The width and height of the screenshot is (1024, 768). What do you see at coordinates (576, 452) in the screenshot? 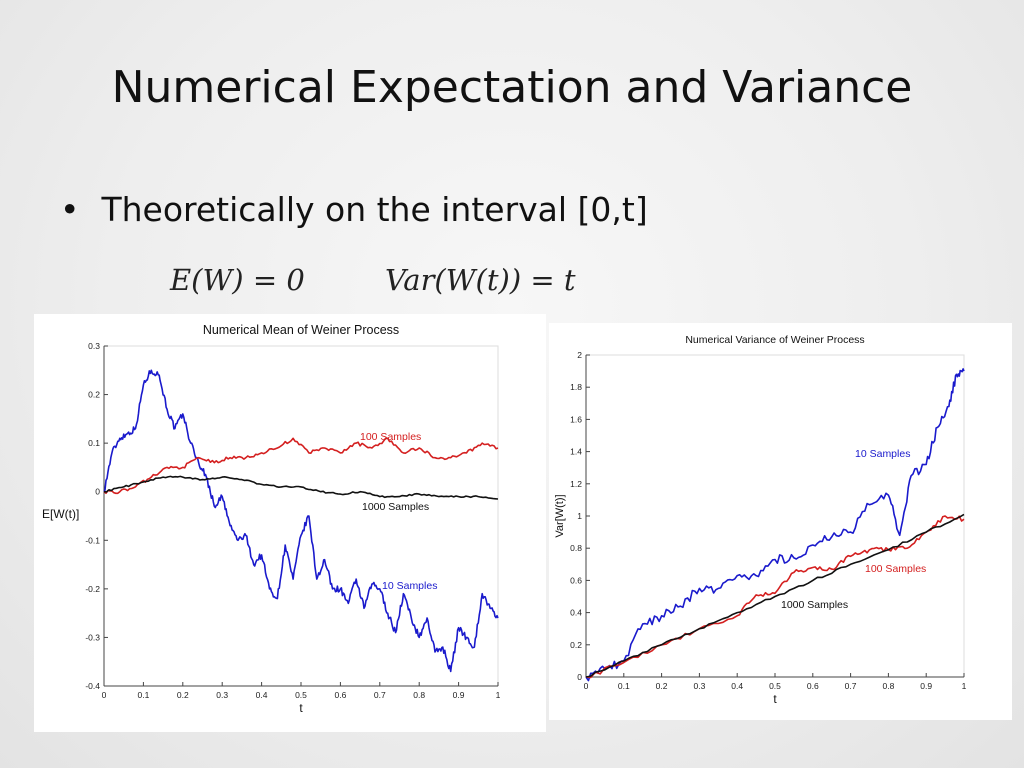
I see `y-tick-label: 1.4` at bounding box center [576, 452].